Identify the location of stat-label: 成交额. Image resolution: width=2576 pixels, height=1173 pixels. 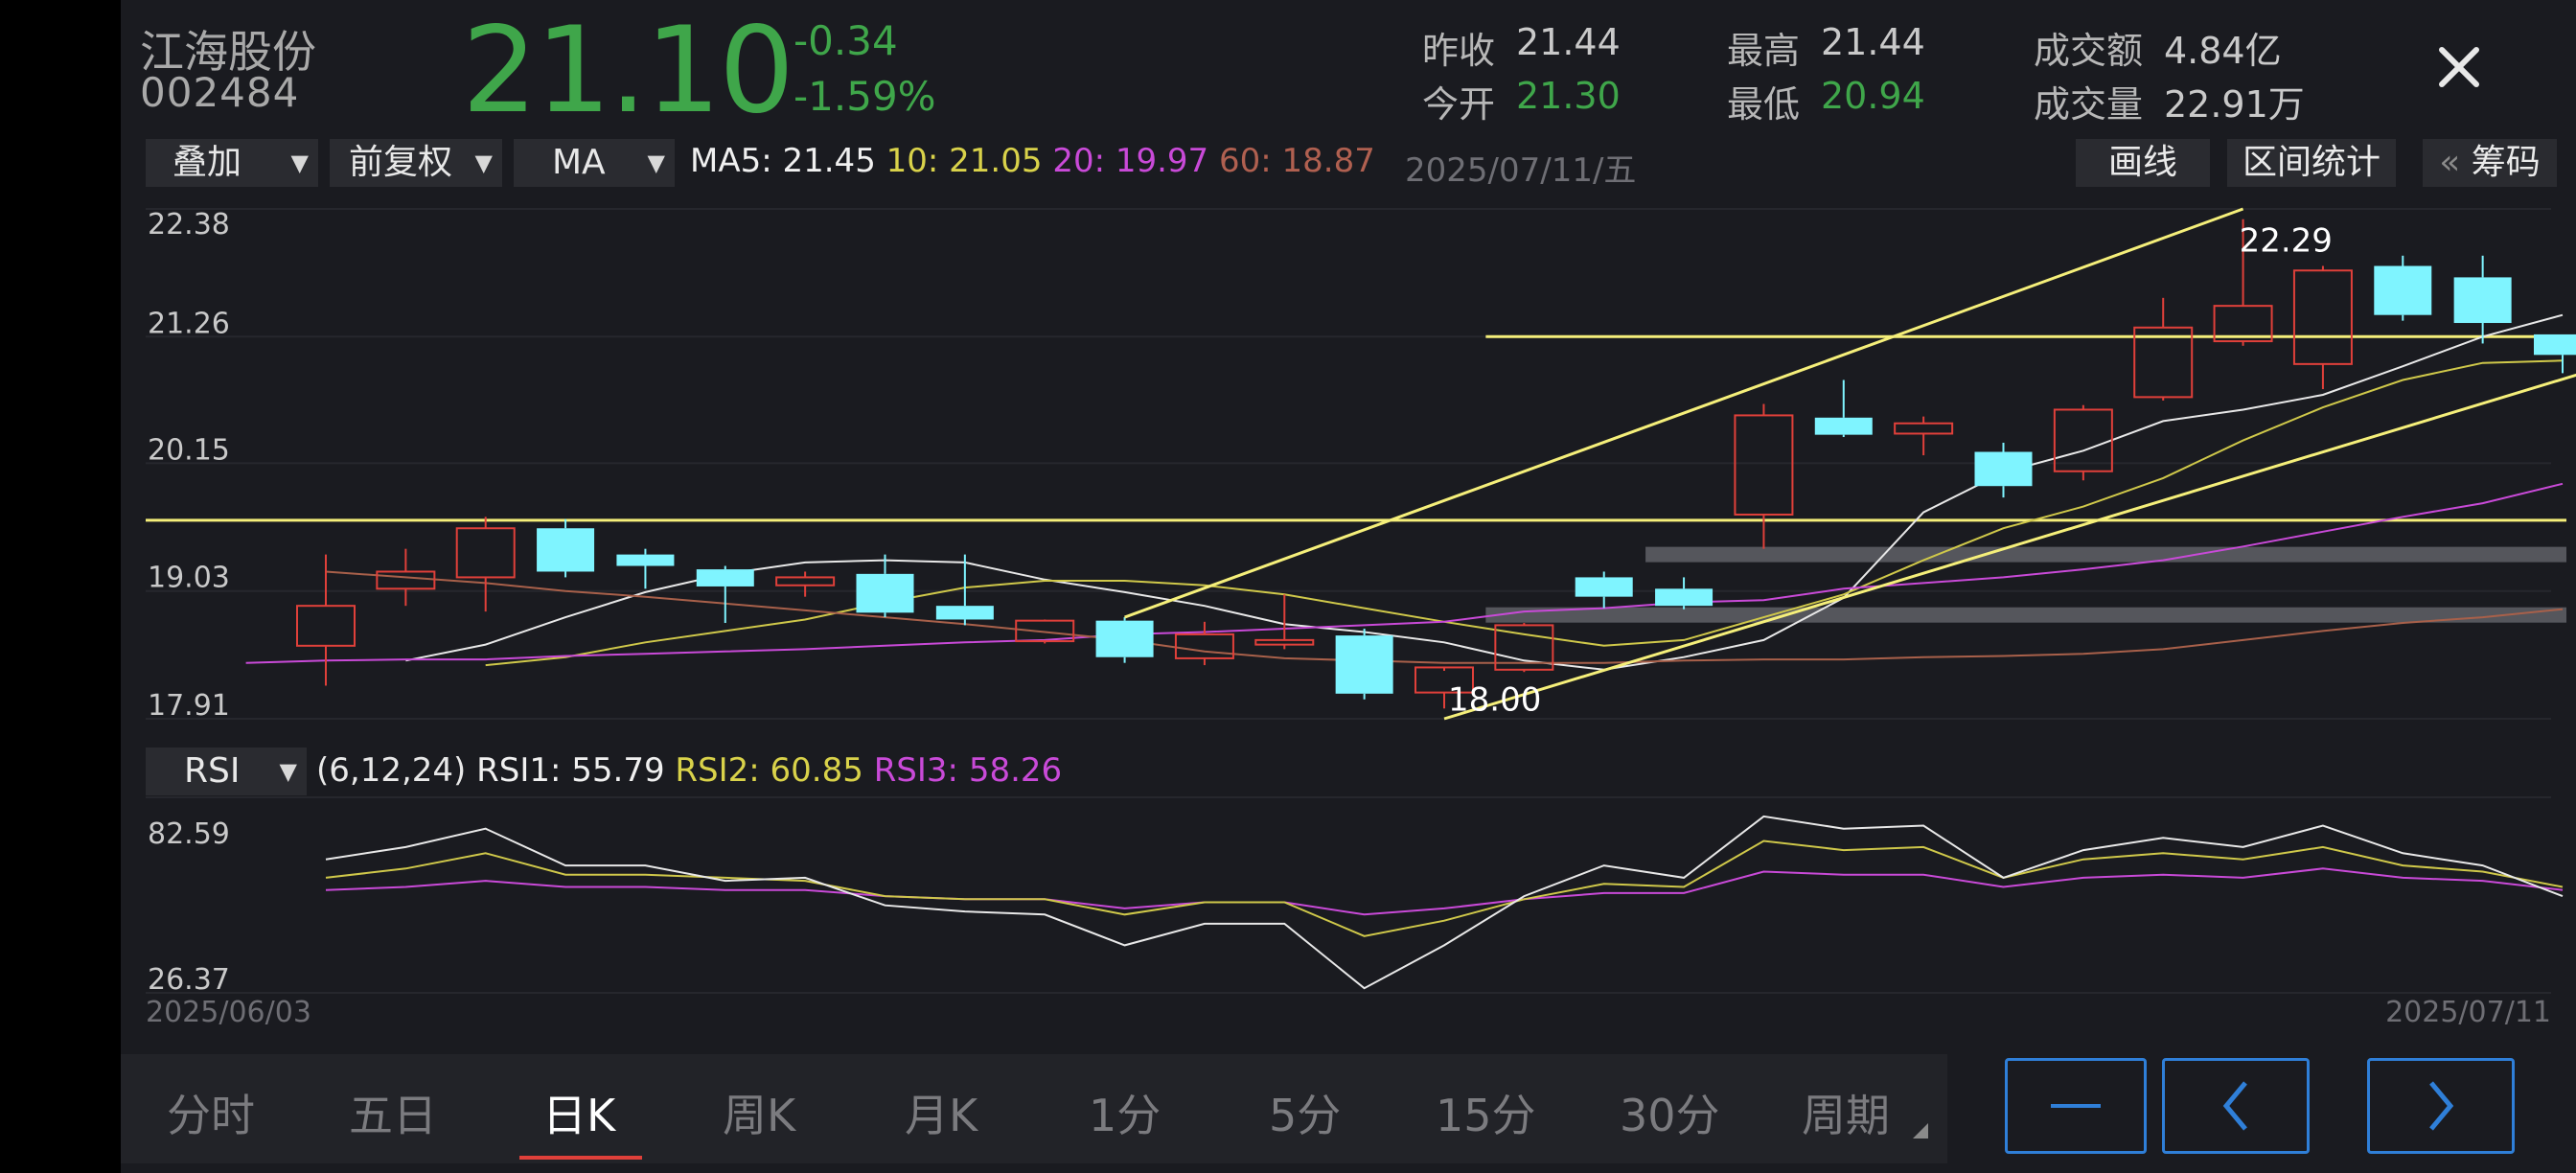
(2089, 51).